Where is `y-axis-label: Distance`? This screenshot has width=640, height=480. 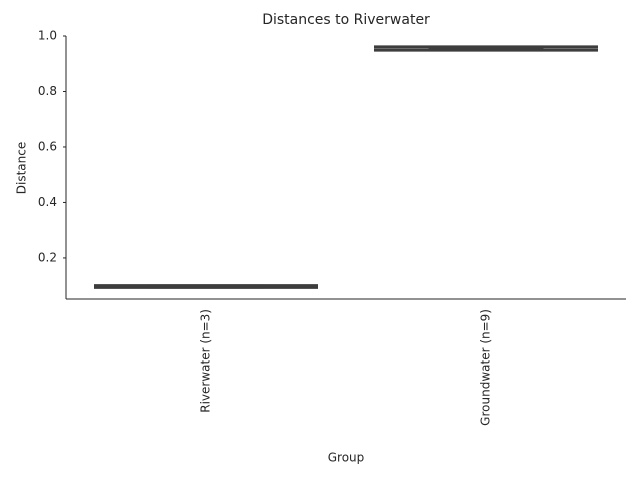 y-axis-label: Distance is located at coordinates (22, 168).